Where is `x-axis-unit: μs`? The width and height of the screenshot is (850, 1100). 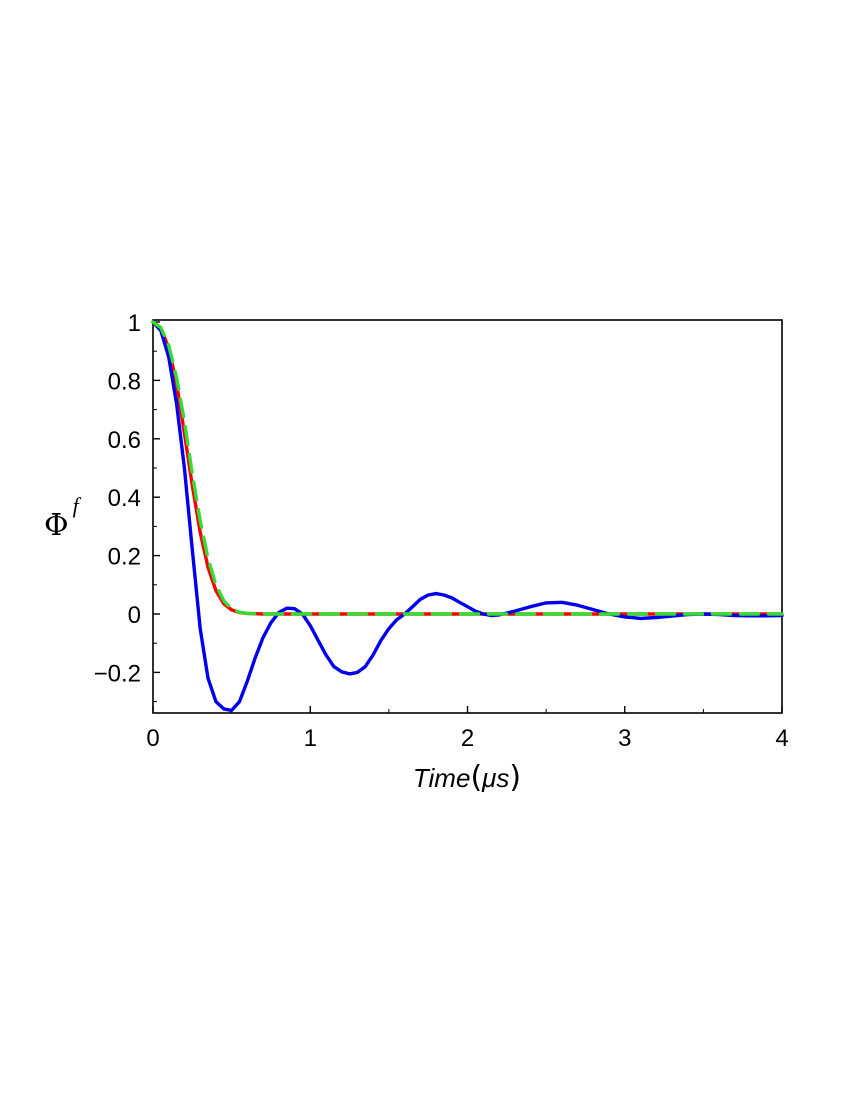
x-axis-unit: μs is located at coordinates (495, 778).